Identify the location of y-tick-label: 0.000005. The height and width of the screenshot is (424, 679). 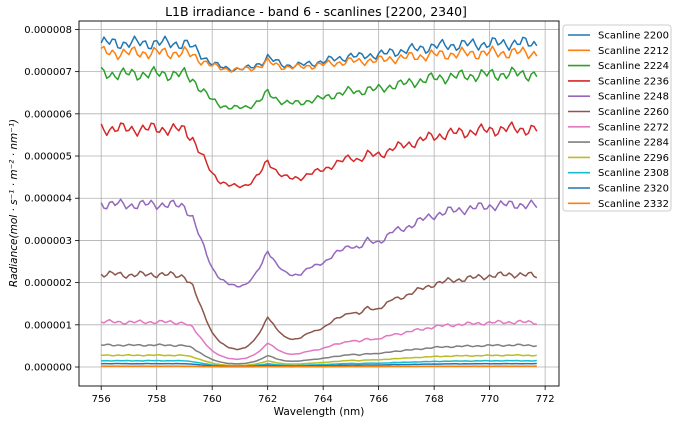
(48, 157).